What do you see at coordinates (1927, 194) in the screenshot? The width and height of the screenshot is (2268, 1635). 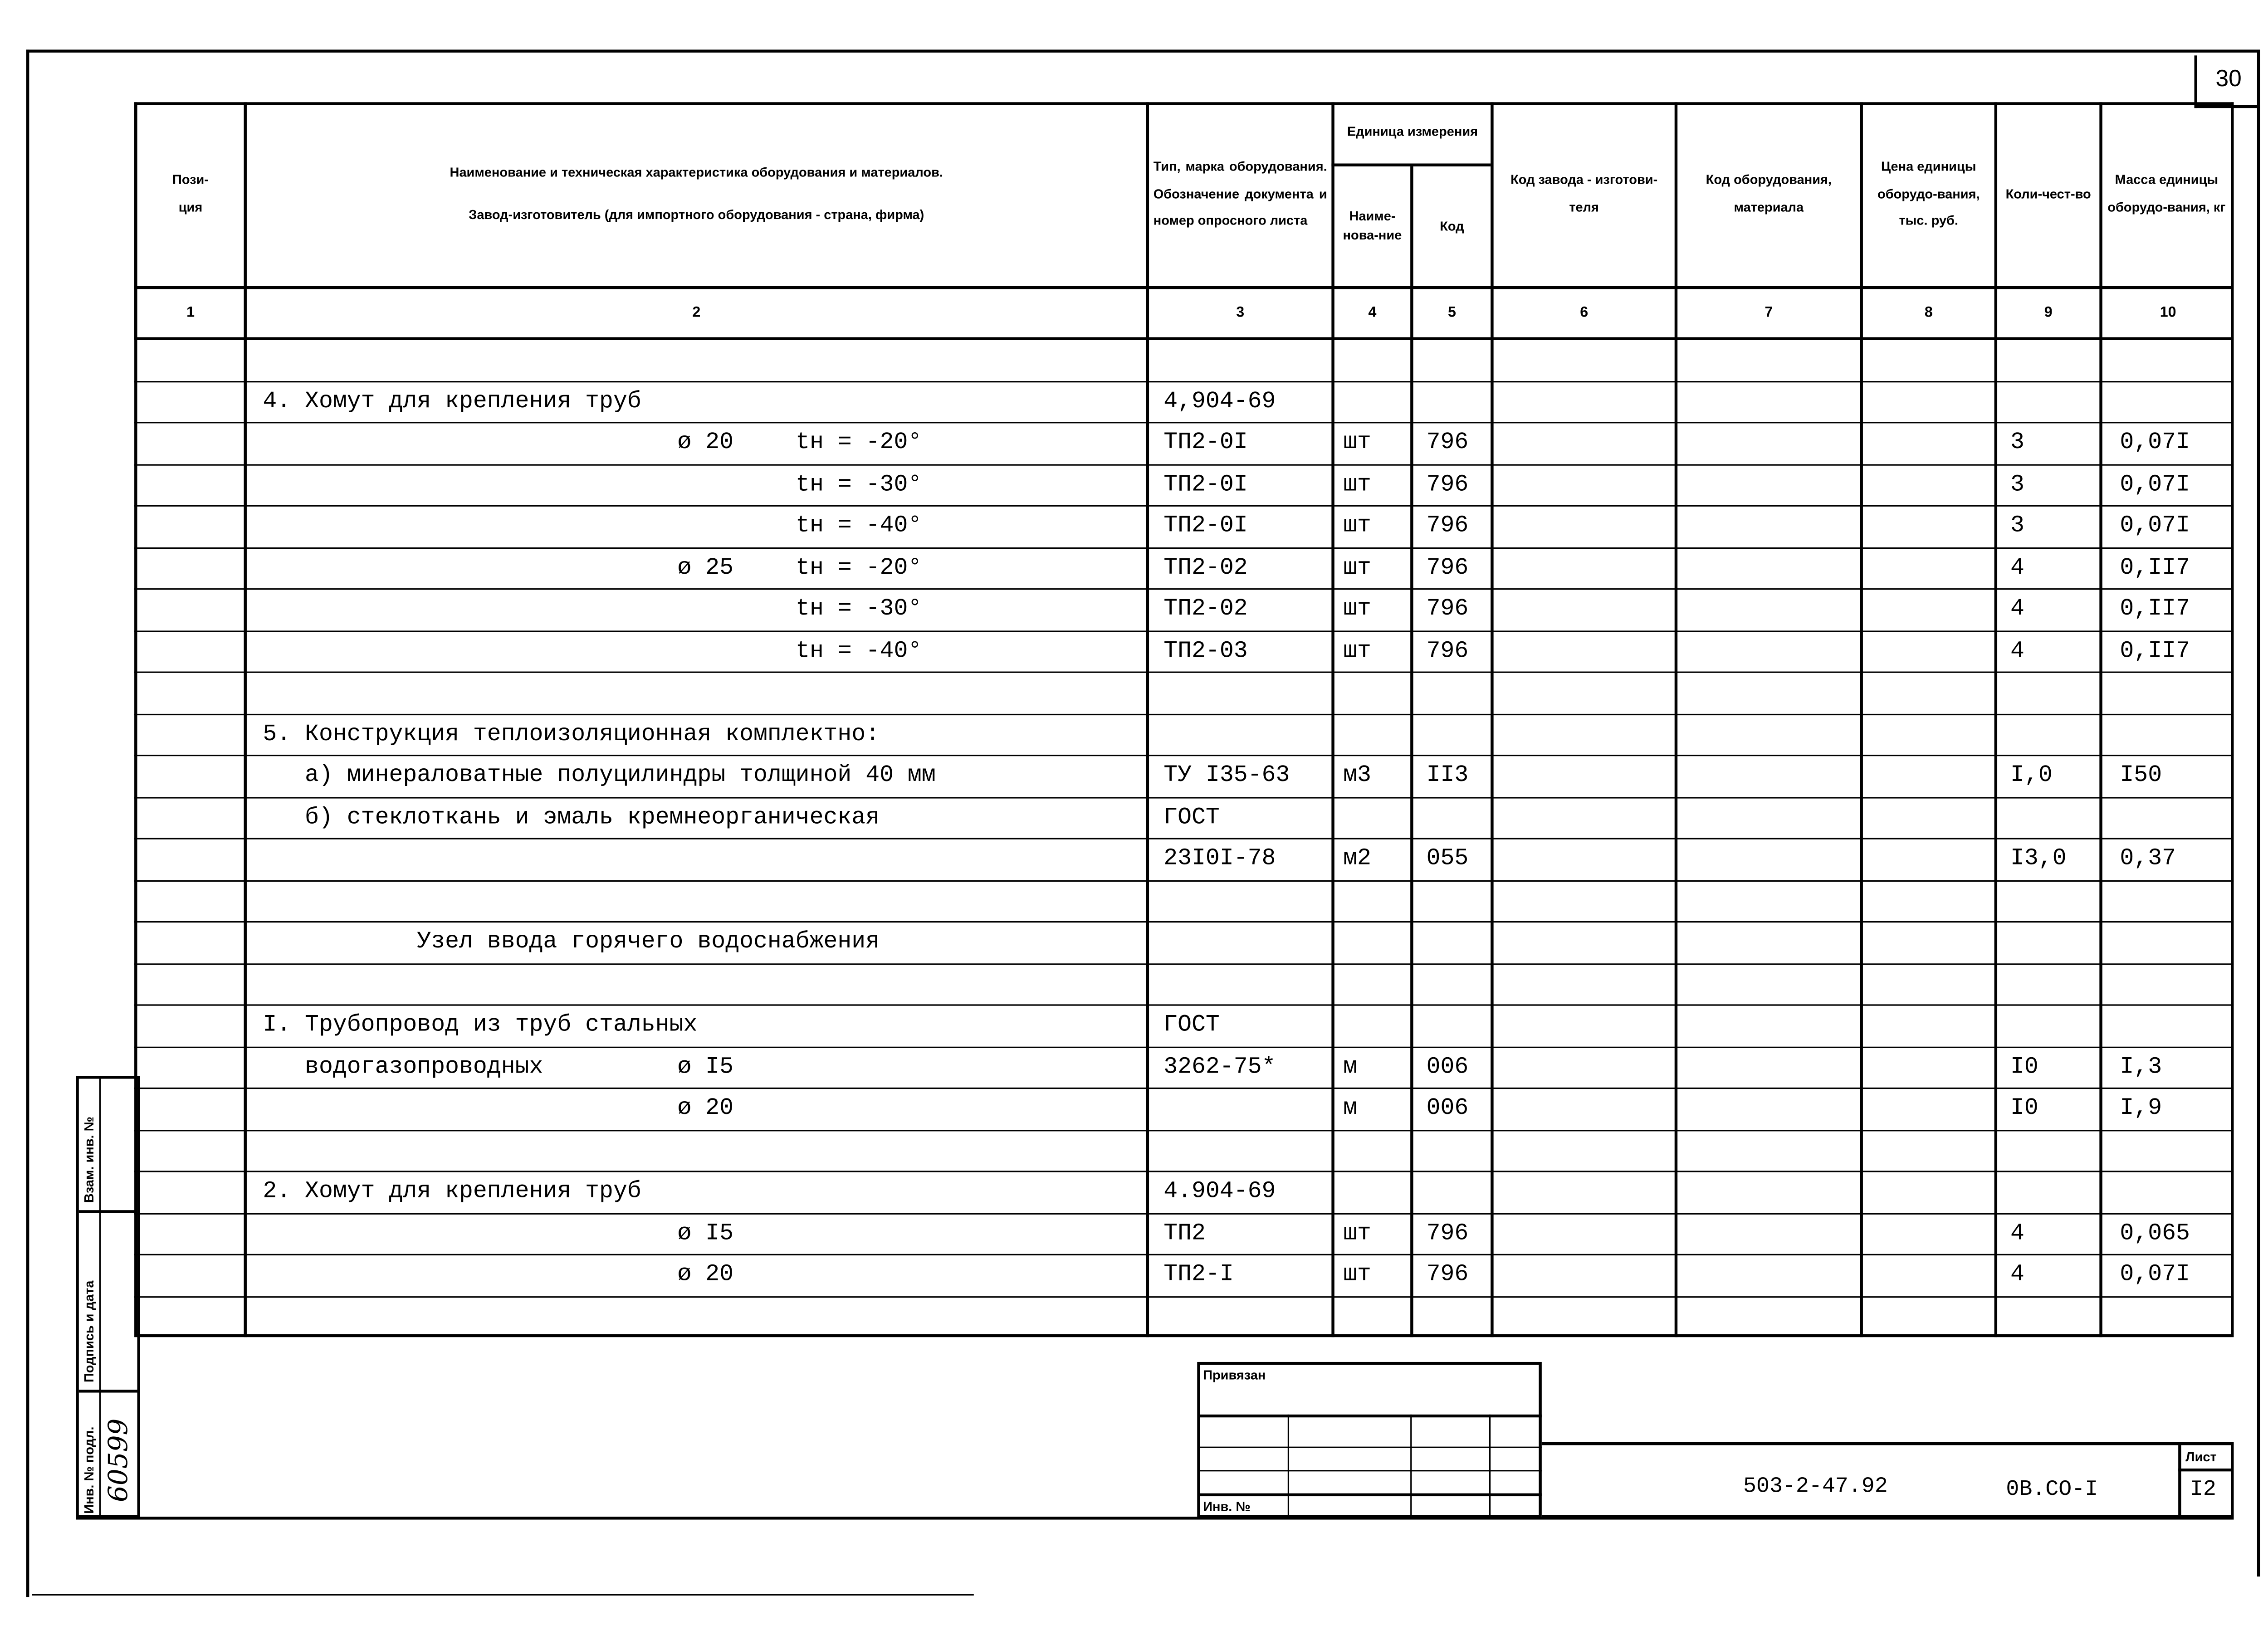 I see `header-price: Цена единицы оборудо-вания, тыс. руб.` at bounding box center [1927, 194].